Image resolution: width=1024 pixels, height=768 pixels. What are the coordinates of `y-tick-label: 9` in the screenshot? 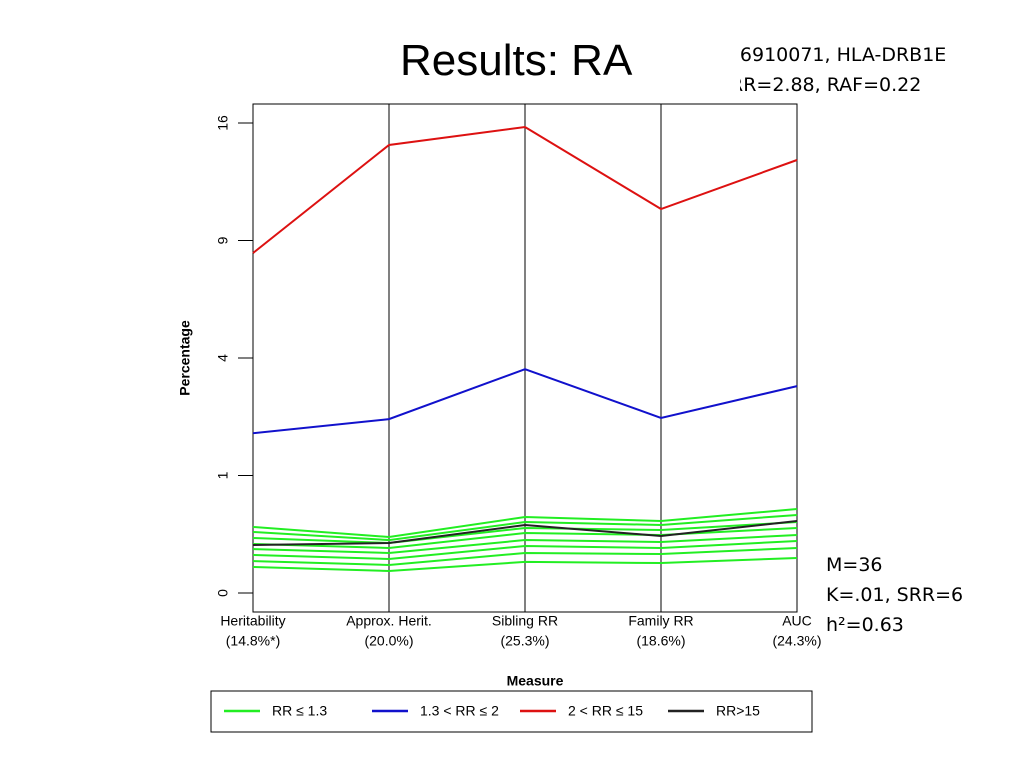 It's located at (223, 240).